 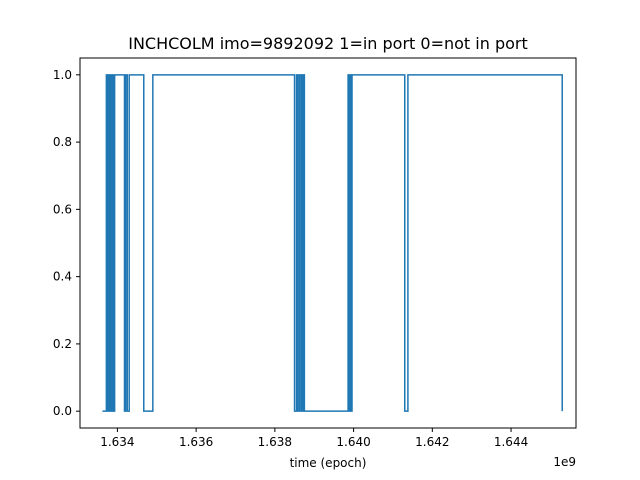 I want to click on y-tick-label: 0.4, so click(x=62, y=277).